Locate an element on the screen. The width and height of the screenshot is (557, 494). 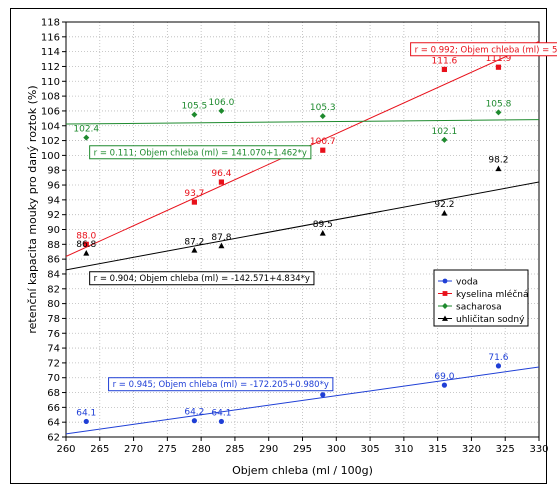
data-label: 102.4 is located at coordinates (86, 130).